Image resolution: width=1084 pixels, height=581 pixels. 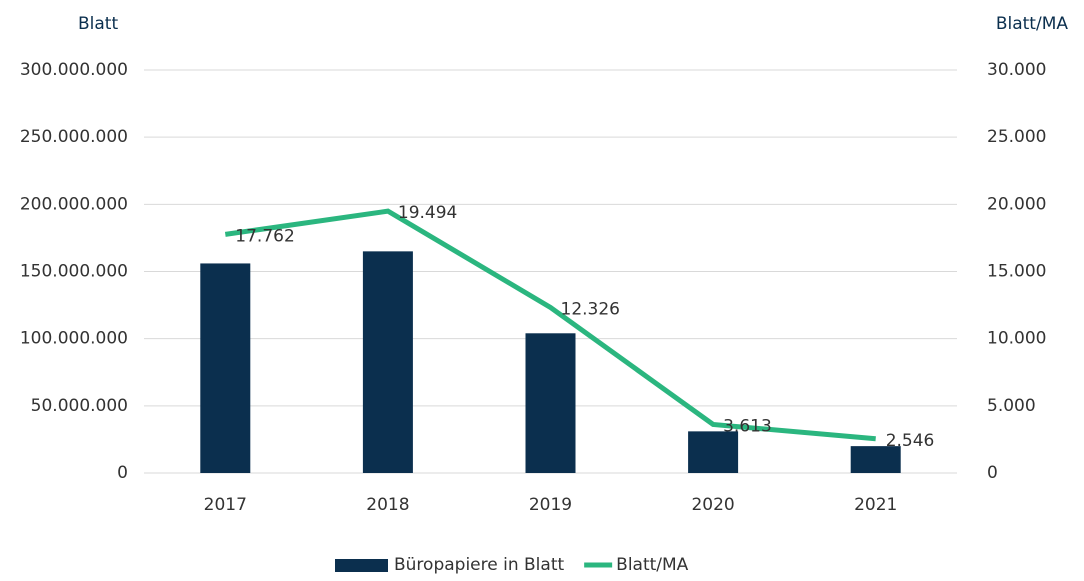 I want to click on legend-label: Blatt/MA, so click(x=652, y=565).